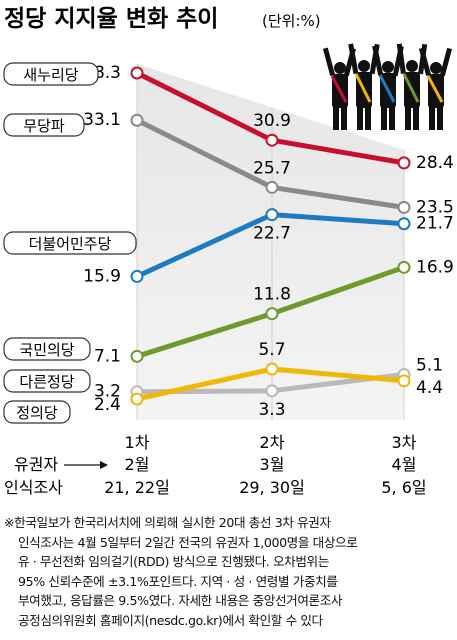 The image size is (457, 640). Describe the element at coordinates (272, 168) in the screenshot. I see `data-label: 25.7` at that location.